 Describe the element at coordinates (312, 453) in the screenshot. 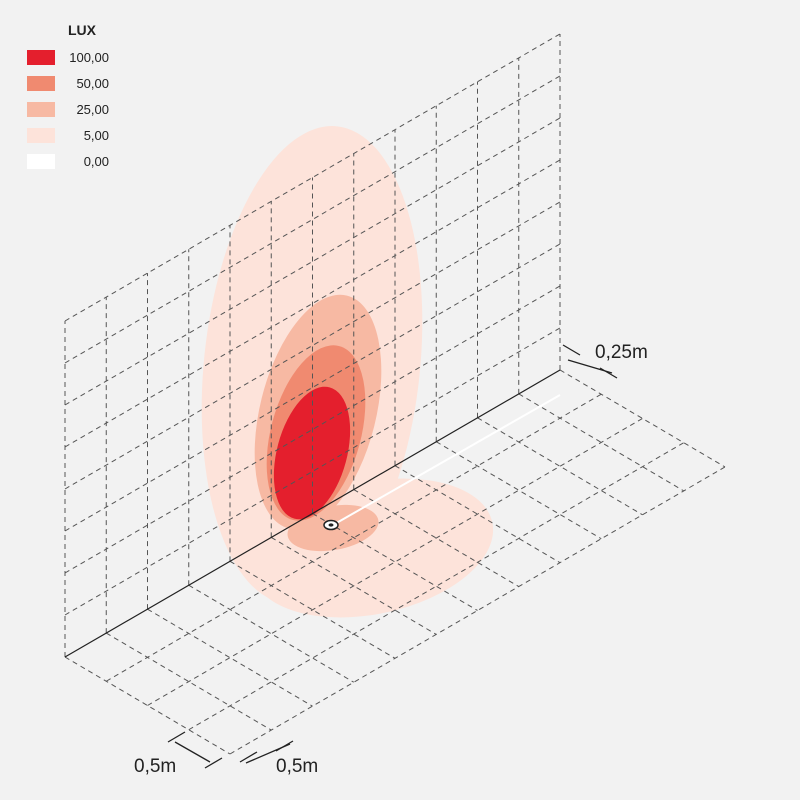

I see `wall-100-lux` at that location.